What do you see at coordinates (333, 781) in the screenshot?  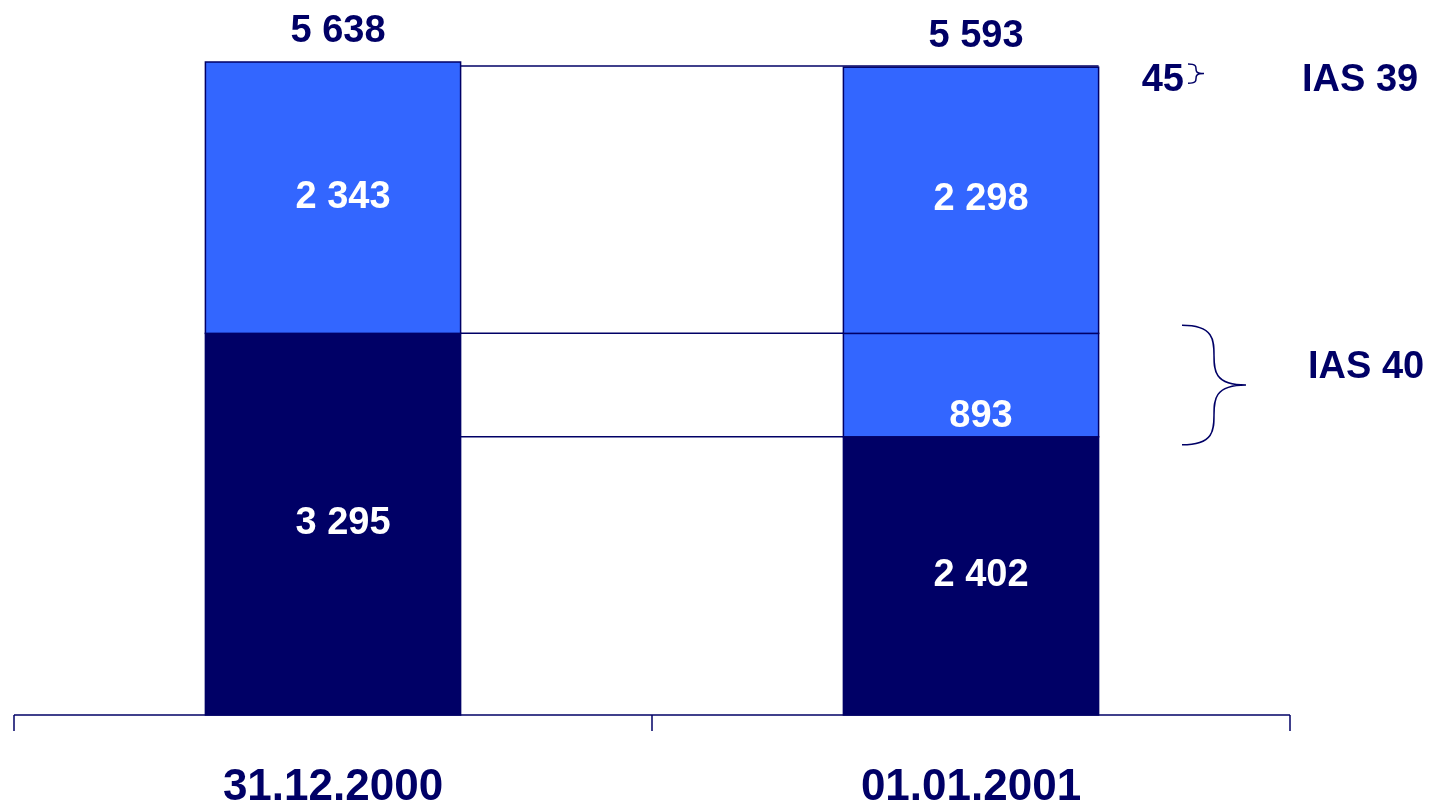 I see `x-tick-label: 31.12.2000` at bounding box center [333, 781].